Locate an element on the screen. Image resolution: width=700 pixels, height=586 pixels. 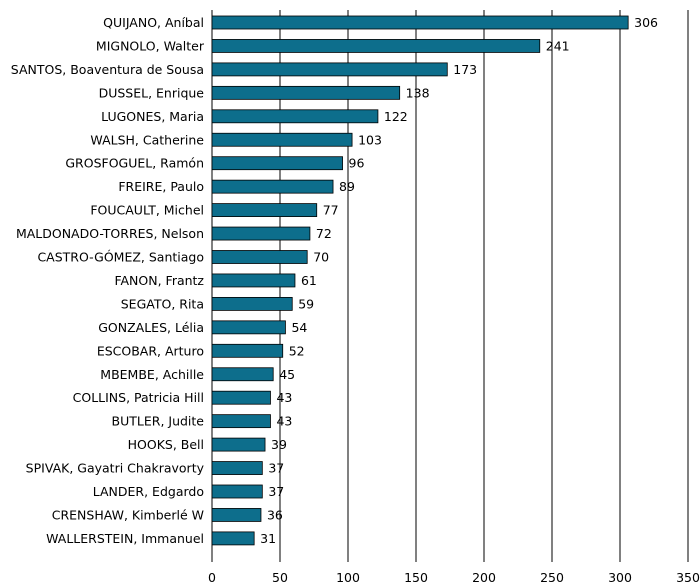
x-tick-label: 250 is located at coordinates (552, 577).